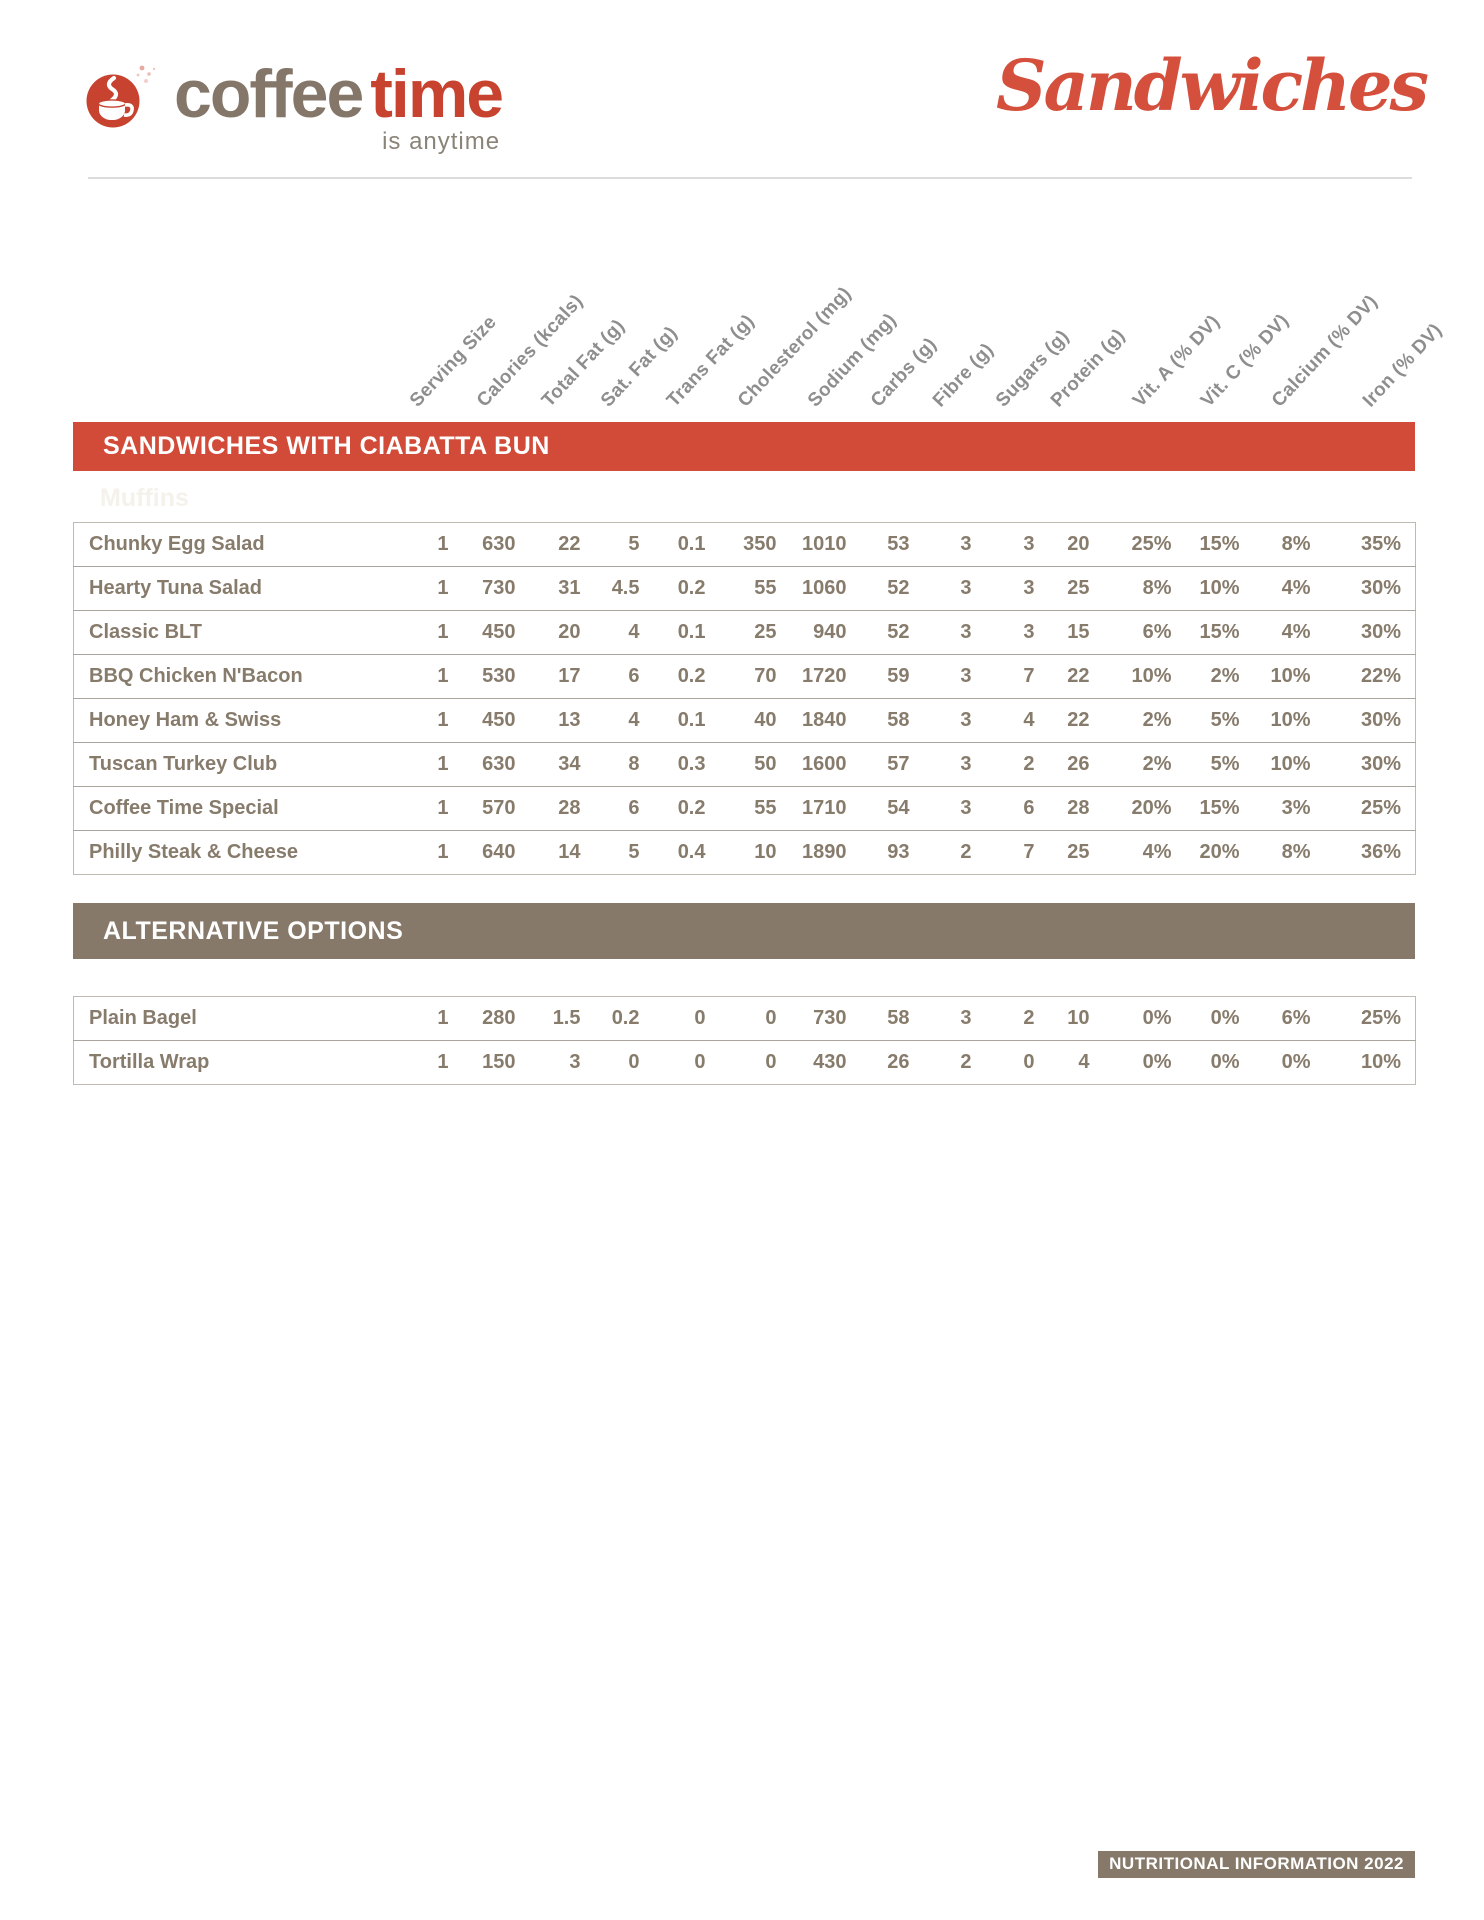  What do you see at coordinates (825, 764) in the screenshot?
I see `value-cell: 1600` at bounding box center [825, 764].